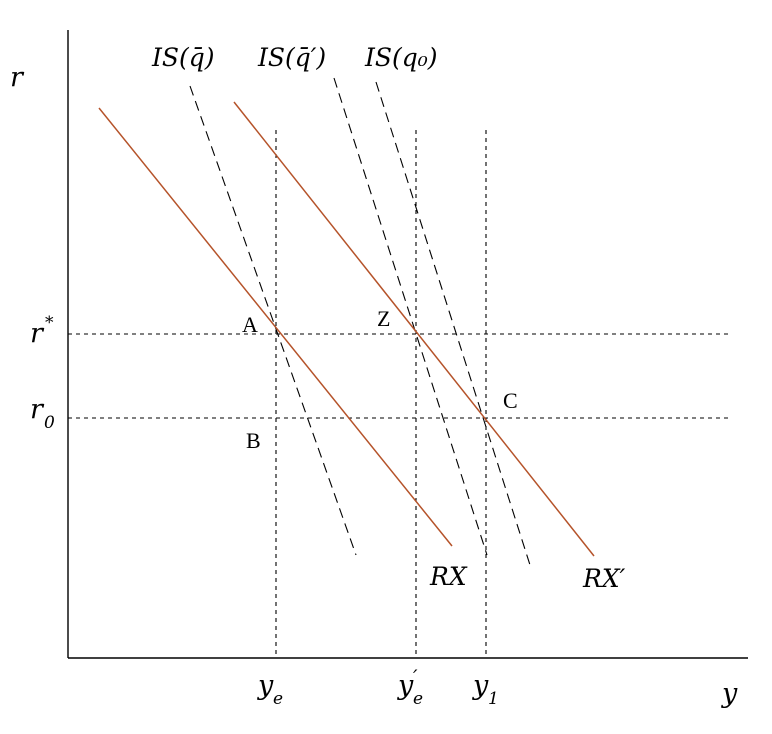  Describe the element at coordinates (253, 440) in the screenshot. I see `point-b-label: B` at that location.